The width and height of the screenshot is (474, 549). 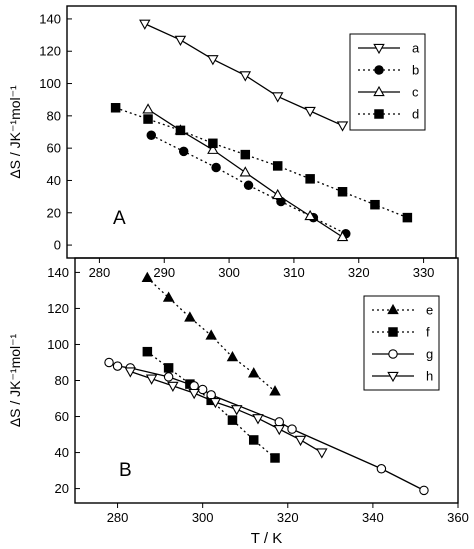 What do you see at coordinates (428, 332) in the screenshot?
I see `legend-label-f: f` at bounding box center [428, 332].